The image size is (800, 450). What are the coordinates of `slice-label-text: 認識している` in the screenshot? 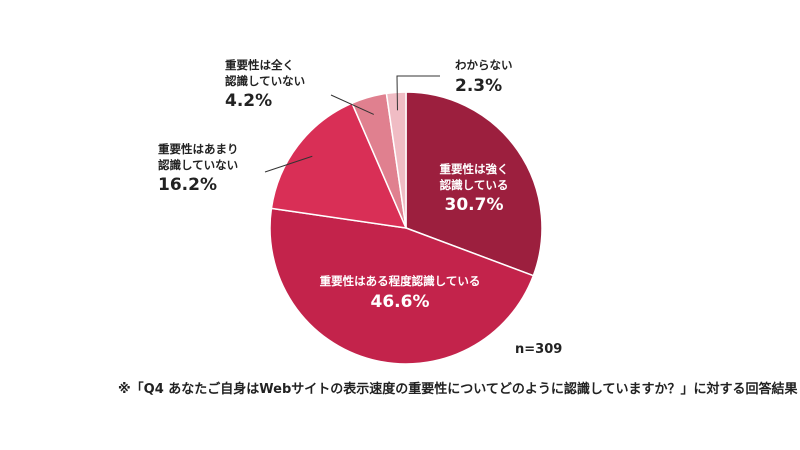 It's located at (474, 184).